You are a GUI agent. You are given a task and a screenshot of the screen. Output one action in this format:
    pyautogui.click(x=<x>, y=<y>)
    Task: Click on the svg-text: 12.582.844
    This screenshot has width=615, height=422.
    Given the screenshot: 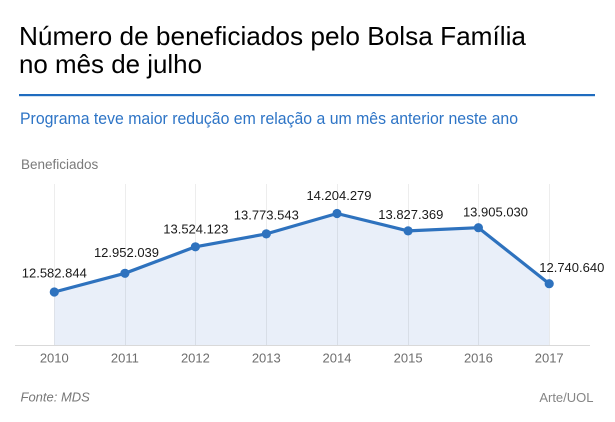 What is the action you would take?
    pyautogui.click(x=54, y=273)
    